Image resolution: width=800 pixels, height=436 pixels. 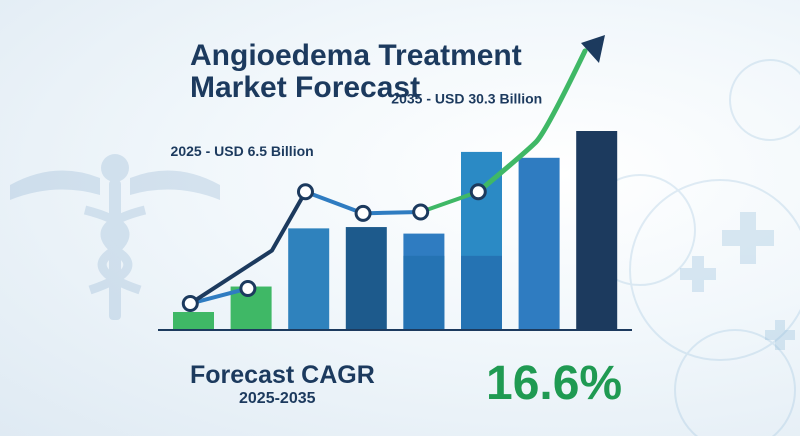 What do you see at coordinates (593, 48) in the screenshot?
I see `trend-arrow-head` at bounding box center [593, 48].